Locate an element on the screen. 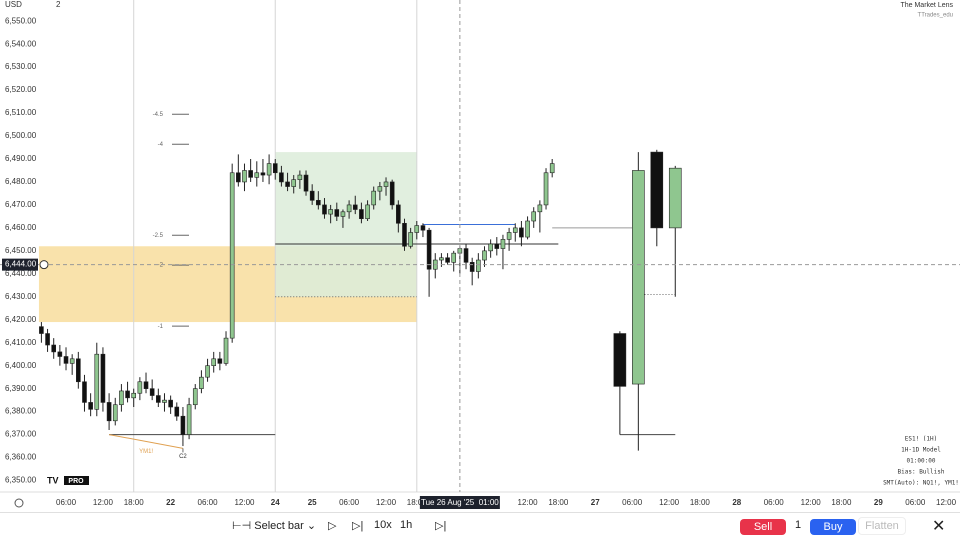 This screenshot has width=960, height=541. currency: USD is located at coordinates (13, 4).